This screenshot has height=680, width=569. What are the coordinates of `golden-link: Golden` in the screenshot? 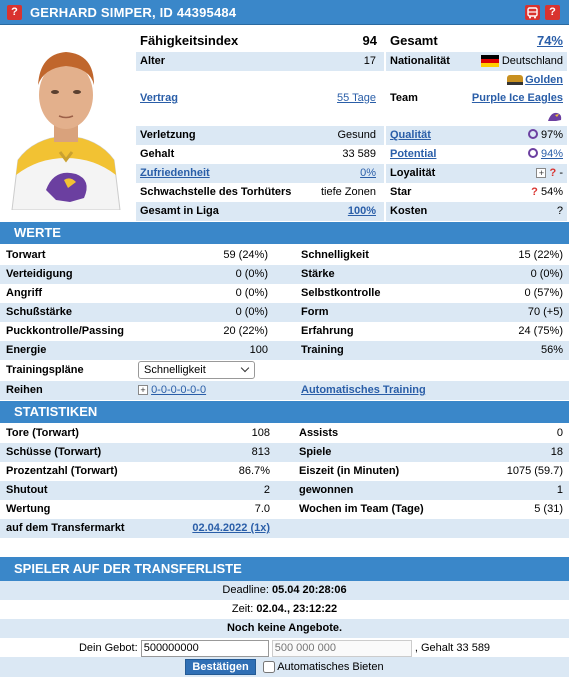 It's located at (544, 80).